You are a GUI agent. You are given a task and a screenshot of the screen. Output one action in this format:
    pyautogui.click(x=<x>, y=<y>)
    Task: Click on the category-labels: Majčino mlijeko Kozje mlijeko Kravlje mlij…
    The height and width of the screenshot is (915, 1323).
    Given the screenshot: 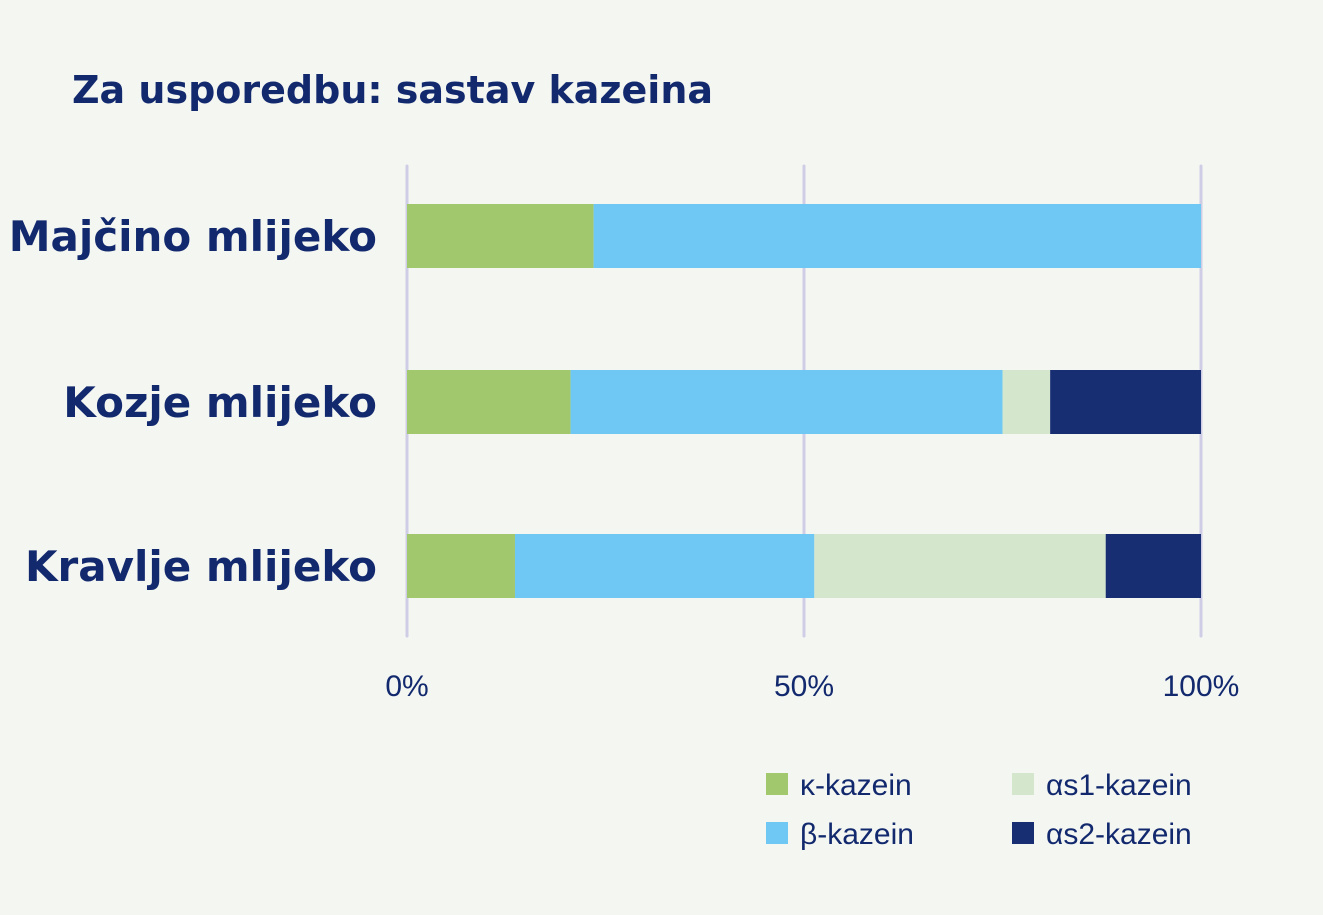 What is the action you would take?
    pyautogui.click(x=193, y=401)
    